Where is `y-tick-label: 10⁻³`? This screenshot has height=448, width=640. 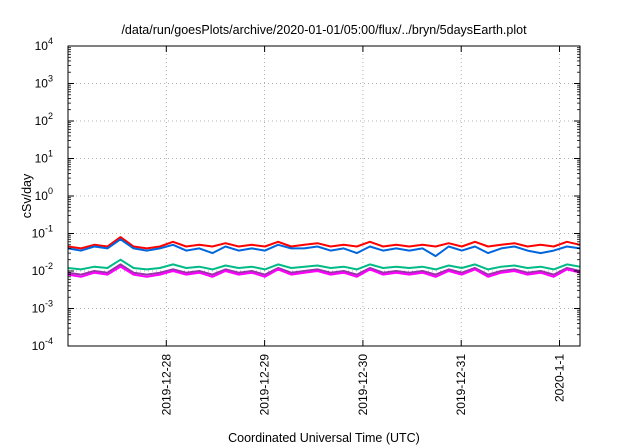 y-tick-label: 10⁻³ is located at coordinates (42, 307).